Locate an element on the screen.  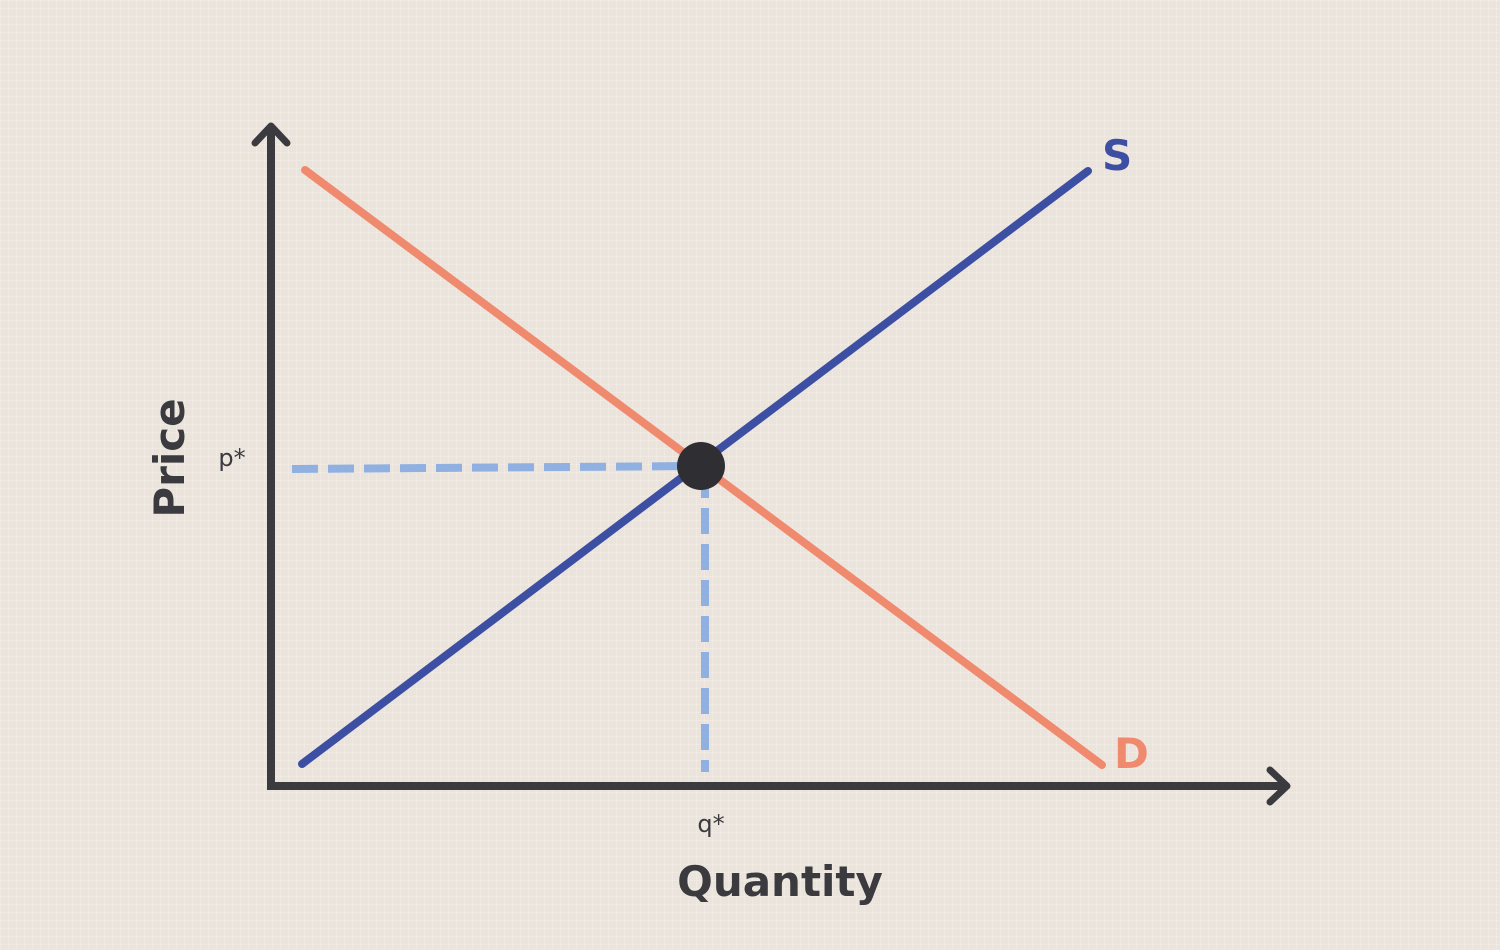
demand-curve-label: D is located at coordinates (1131, 753).